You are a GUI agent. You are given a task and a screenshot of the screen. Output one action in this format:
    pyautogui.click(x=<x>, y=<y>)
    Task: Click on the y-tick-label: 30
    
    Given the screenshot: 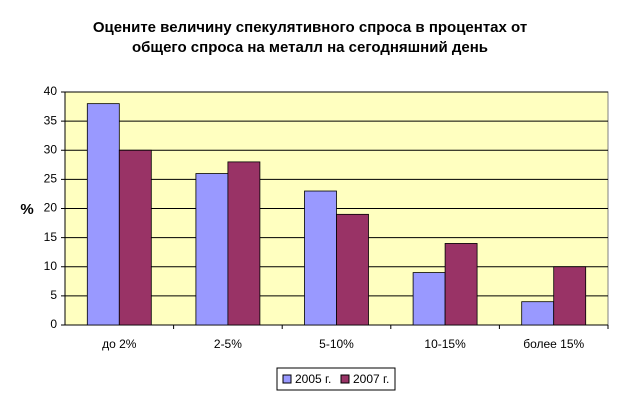 What is the action you would take?
    pyautogui.click(x=51, y=149)
    